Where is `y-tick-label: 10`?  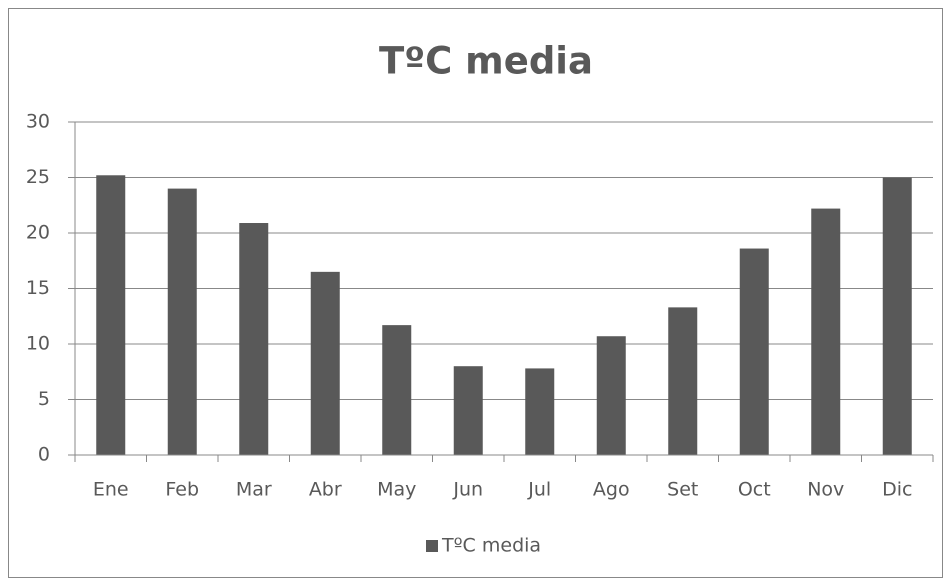 y-tick-label: 10 is located at coordinates (38, 344).